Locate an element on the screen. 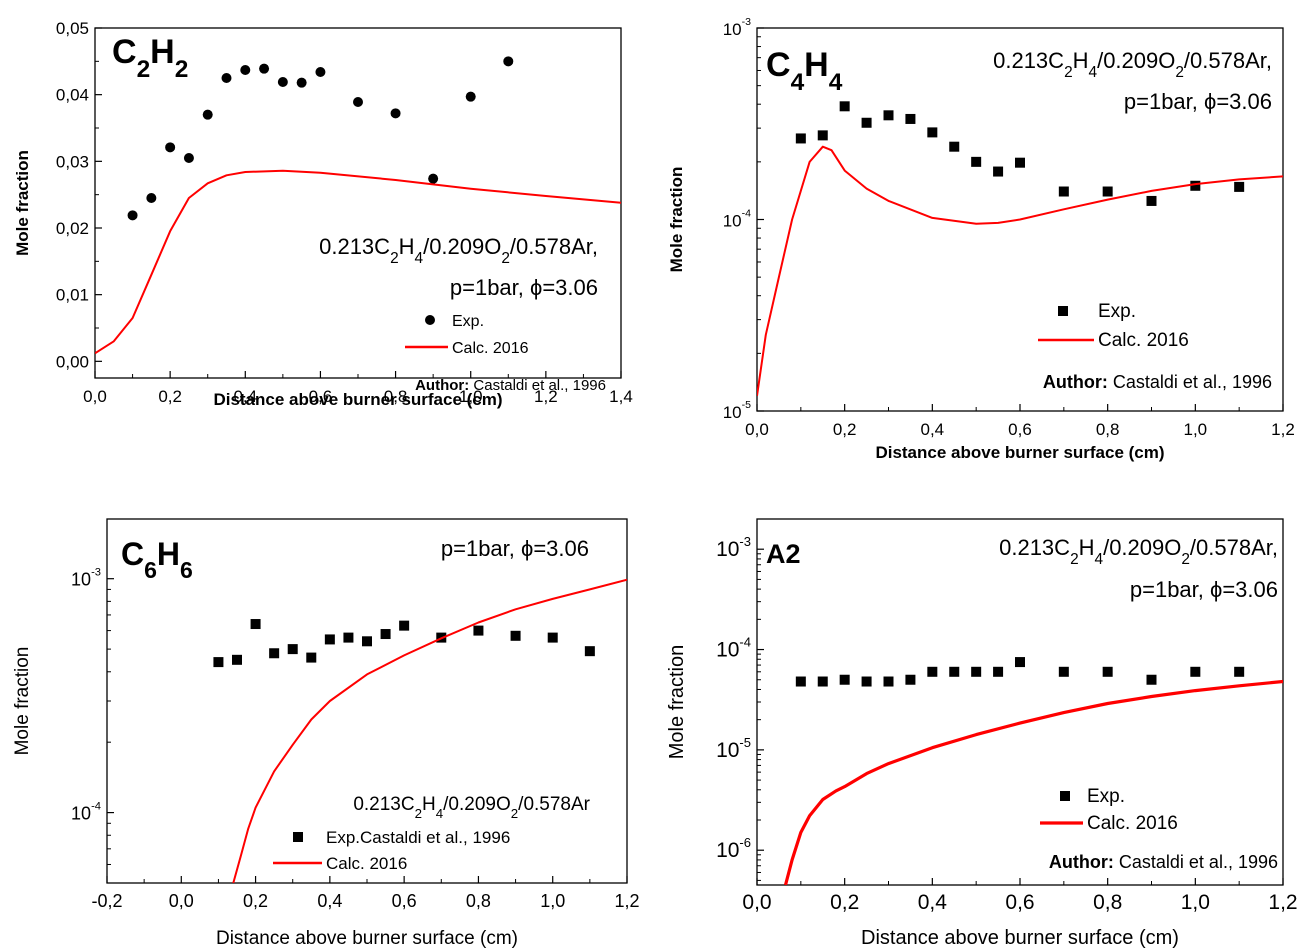 Image resolution: width=1309 pixels, height=951 pixels. x-tick-label: -0,2 is located at coordinates (106, 901).